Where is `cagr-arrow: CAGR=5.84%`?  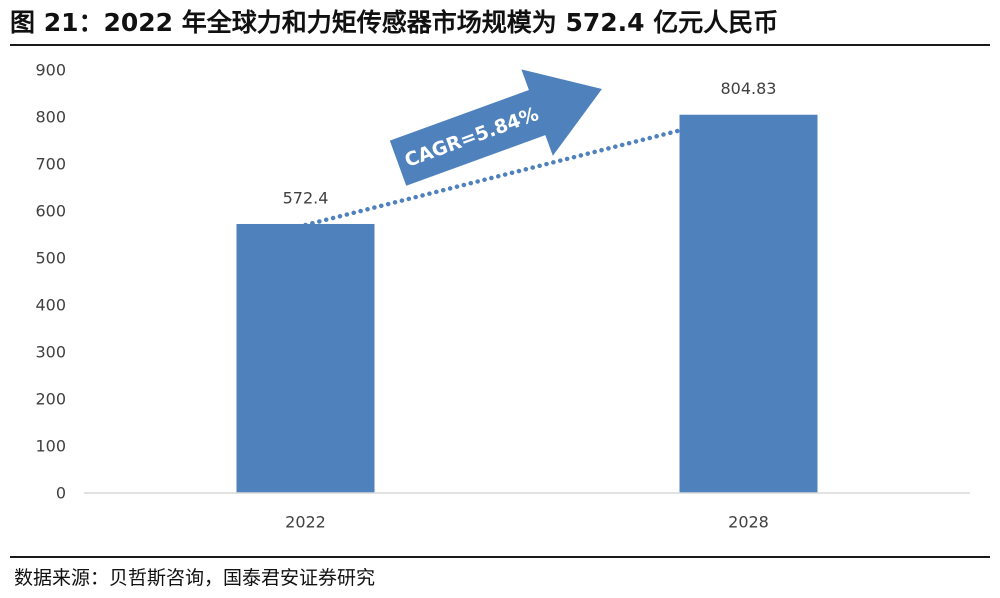
cagr-arrow: CAGR=5.84% is located at coordinates (495, 127).